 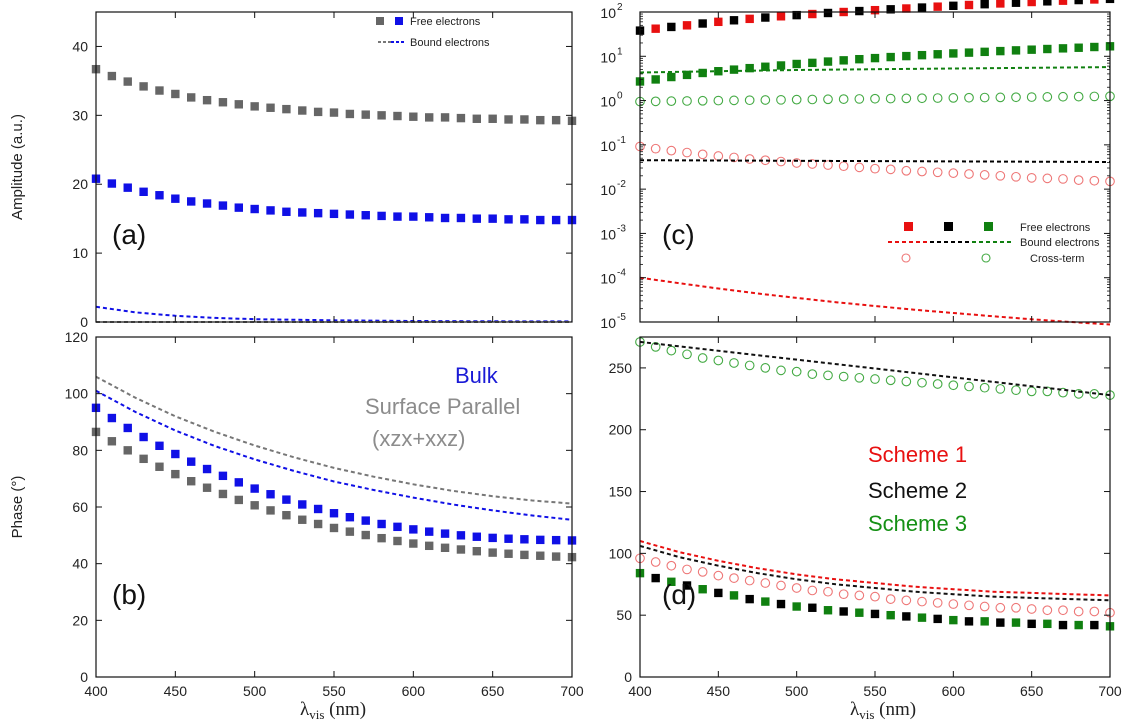 I want to click on y-tick-label: 20, so click(x=80, y=184).